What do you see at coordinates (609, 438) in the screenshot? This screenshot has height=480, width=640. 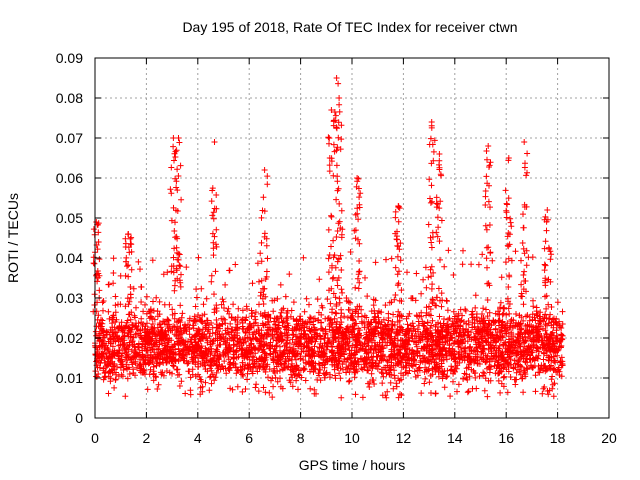 I see `x-tick-label: 20` at bounding box center [609, 438].